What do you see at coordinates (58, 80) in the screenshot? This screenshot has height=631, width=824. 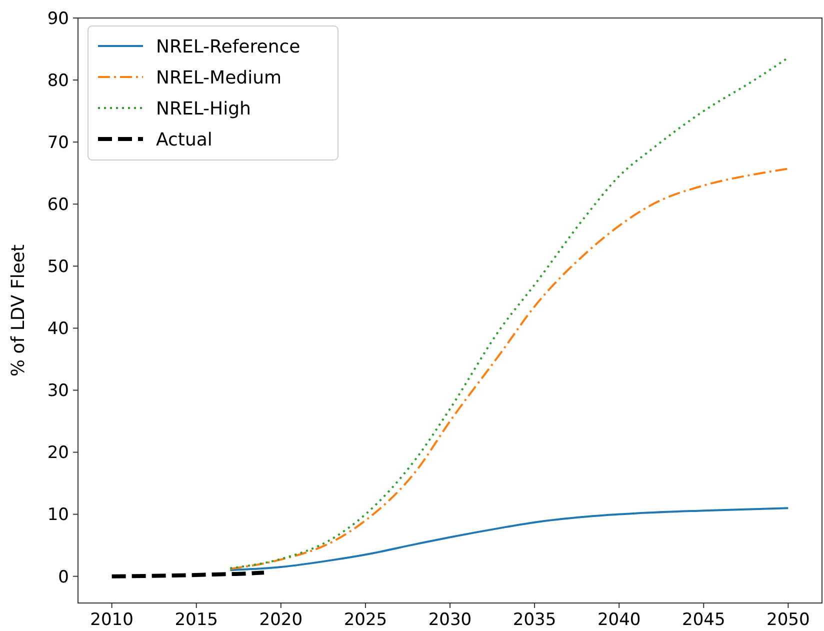 I see `y-tick-label: 80` at bounding box center [58, 80].